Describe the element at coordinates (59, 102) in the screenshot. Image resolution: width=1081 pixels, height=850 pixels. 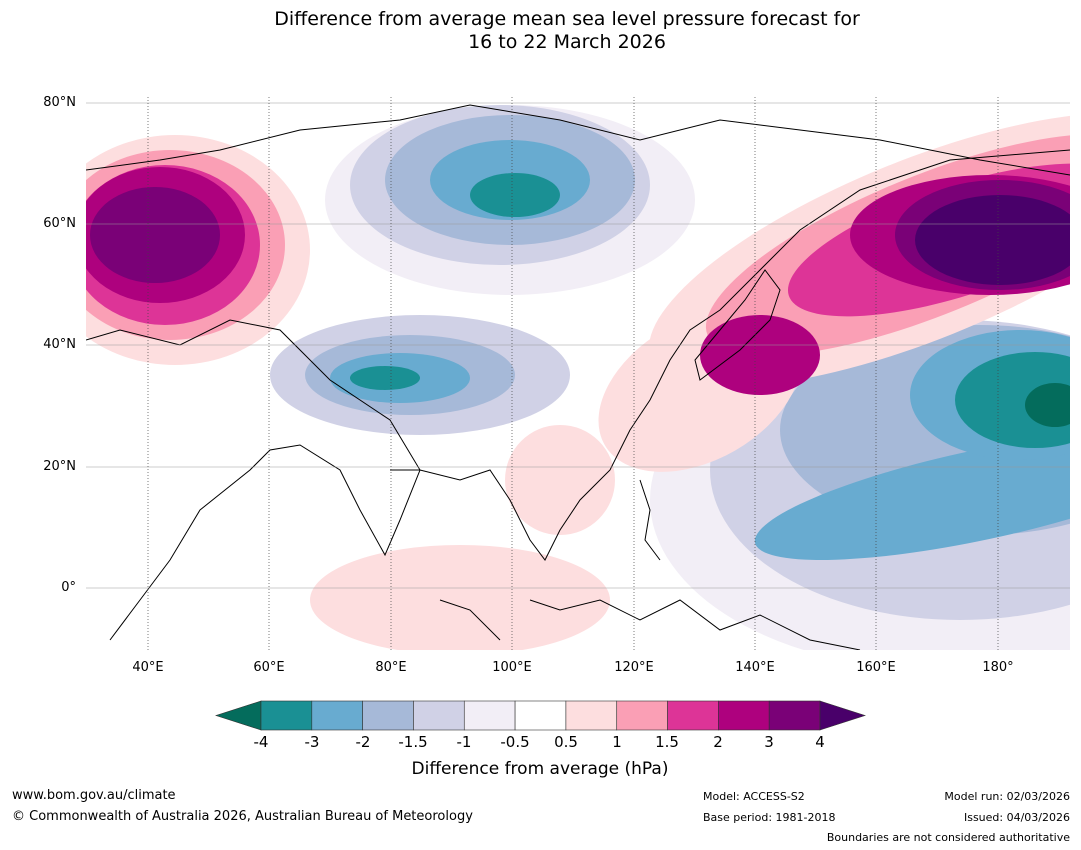
I see `lat-label-80n: 80°N` at that location.